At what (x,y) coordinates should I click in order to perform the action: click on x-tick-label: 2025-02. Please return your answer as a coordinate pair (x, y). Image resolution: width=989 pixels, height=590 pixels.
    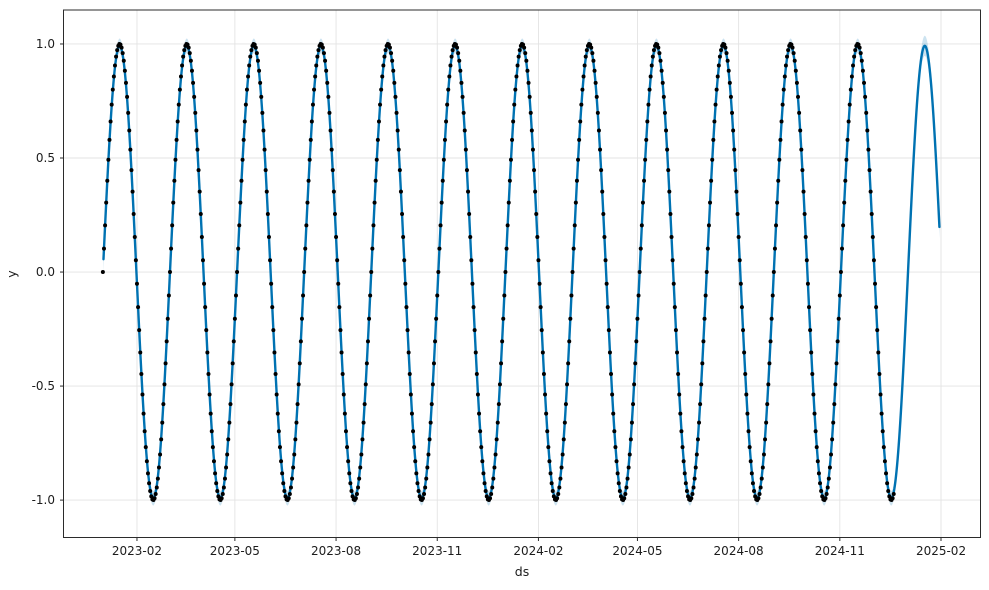
    Looking at the image, I should click on (941, 551).